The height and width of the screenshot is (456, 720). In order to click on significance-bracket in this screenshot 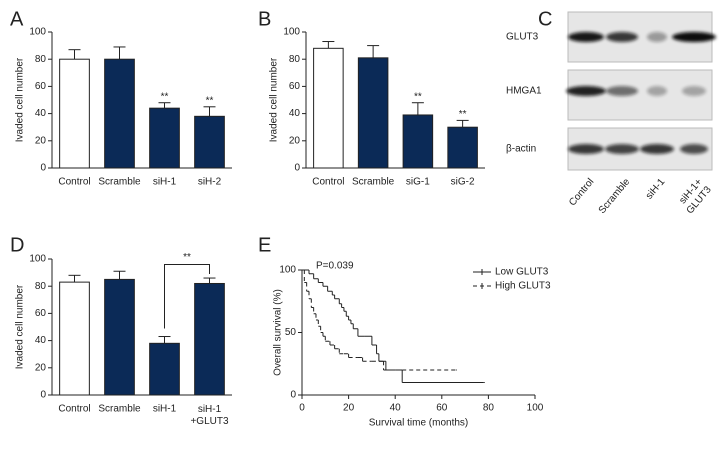, I will do `click(187, 296)`.